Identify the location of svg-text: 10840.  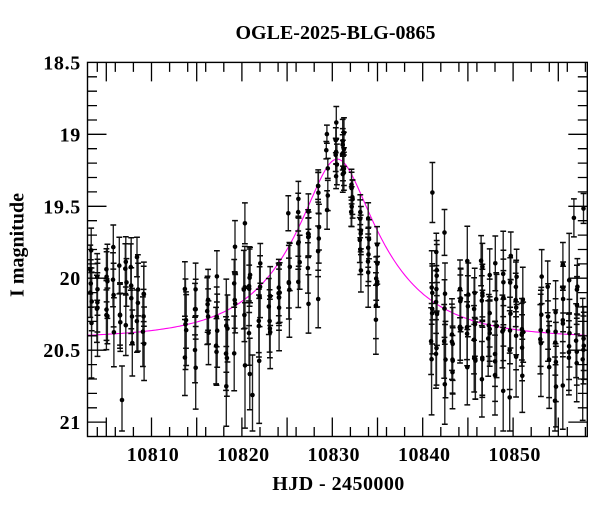
(424, 455).